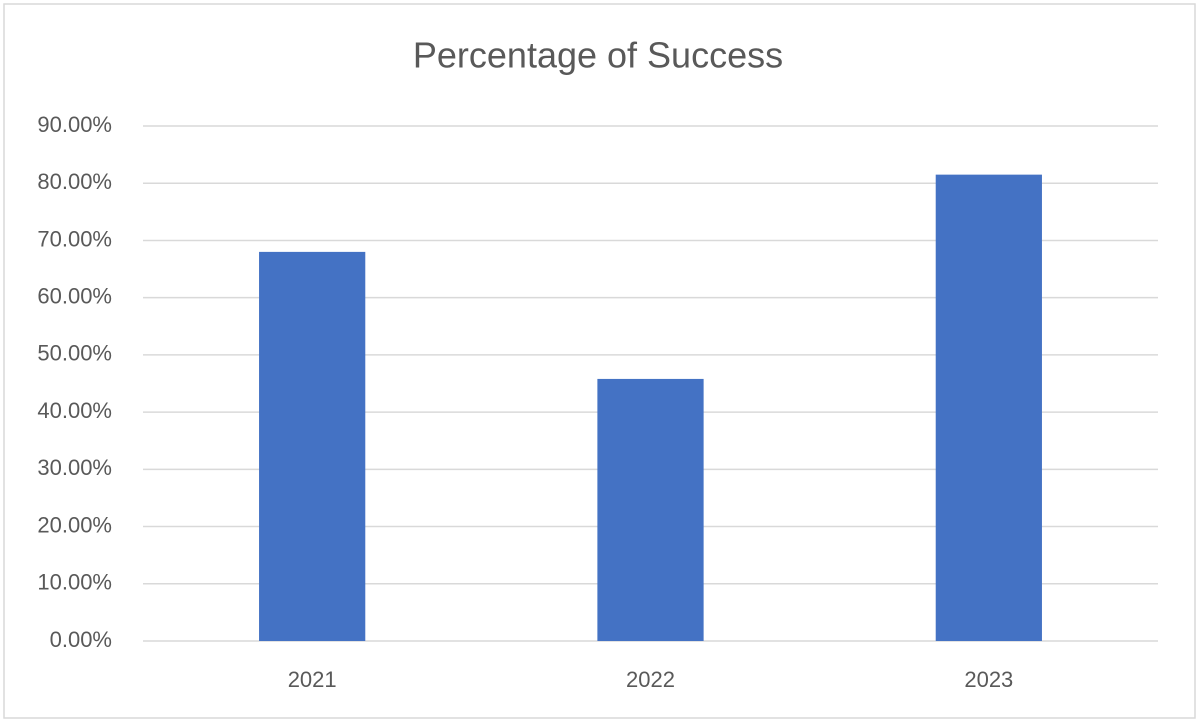 This screenshot has width=1200, height=724. Describe the element at coordinates (598, 55) in the screenshot. I see `chart-title: Percentage of Success` at that location.